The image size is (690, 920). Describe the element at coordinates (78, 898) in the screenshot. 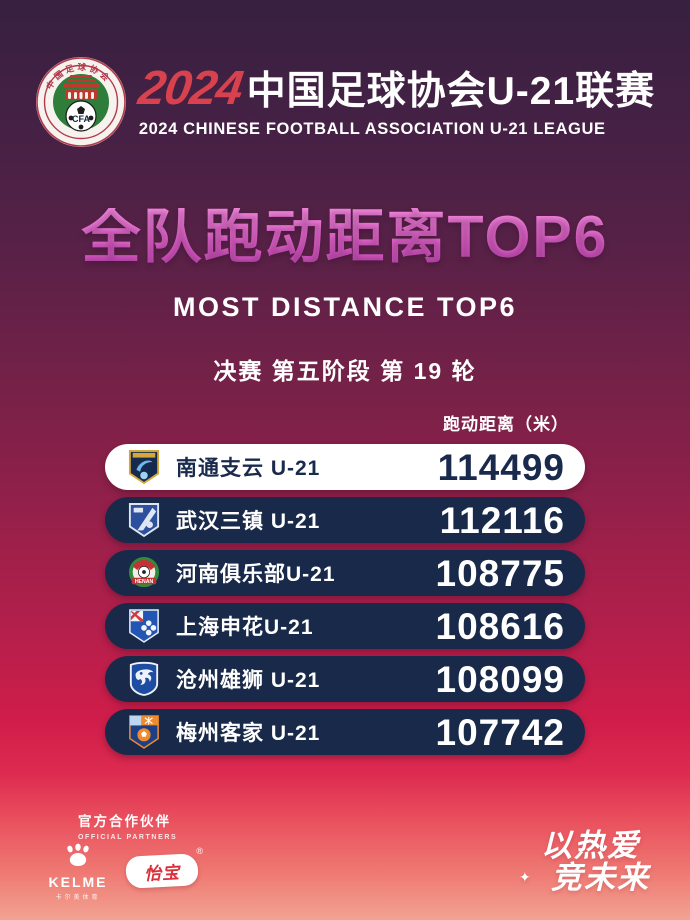

I see `kelme-sub-label: 卡尔美体育` at that location.